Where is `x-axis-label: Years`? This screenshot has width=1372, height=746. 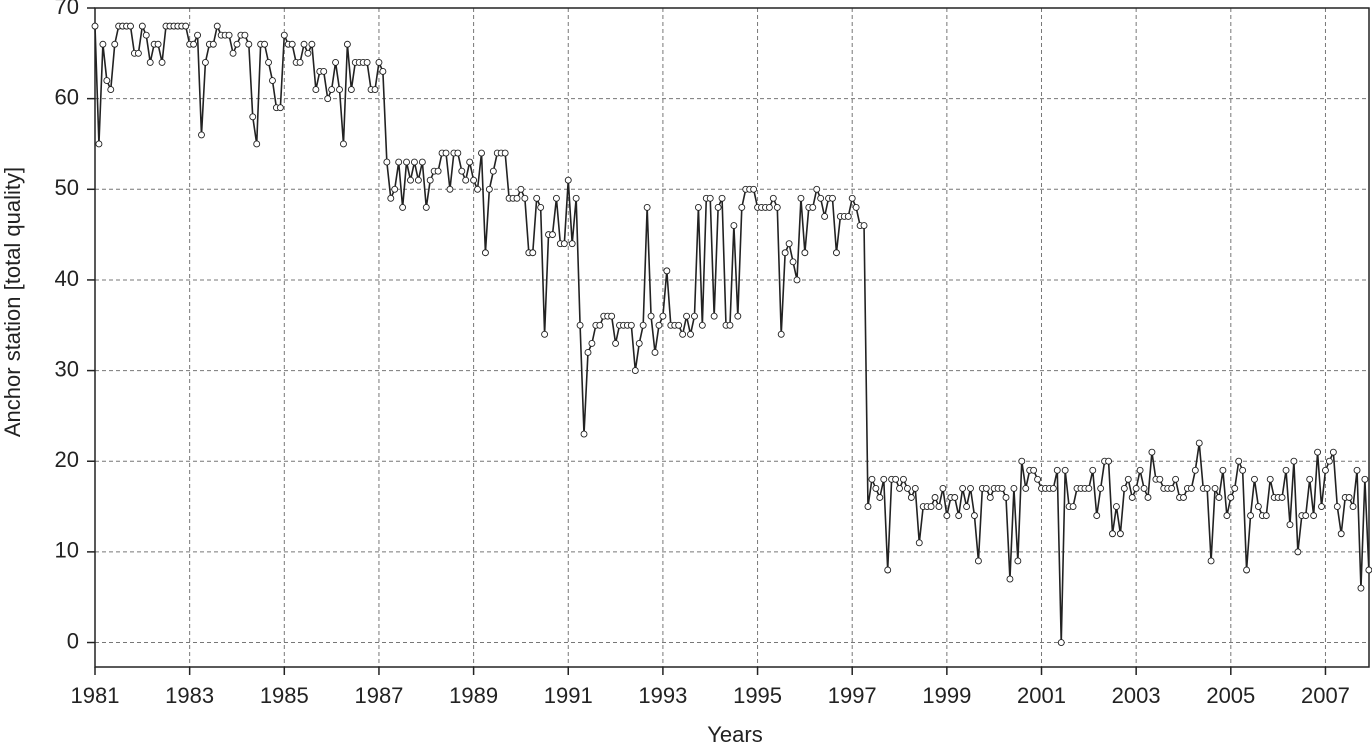 x-axis-label: Years is located at coordinates (734, 734).